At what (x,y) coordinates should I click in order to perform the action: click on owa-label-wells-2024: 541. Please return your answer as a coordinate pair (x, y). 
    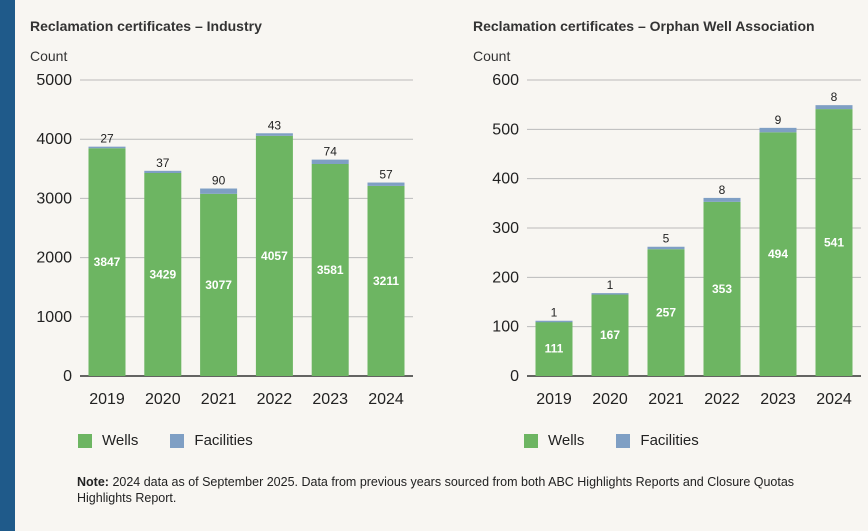
    Looking at the image, I should click on (834, 243).